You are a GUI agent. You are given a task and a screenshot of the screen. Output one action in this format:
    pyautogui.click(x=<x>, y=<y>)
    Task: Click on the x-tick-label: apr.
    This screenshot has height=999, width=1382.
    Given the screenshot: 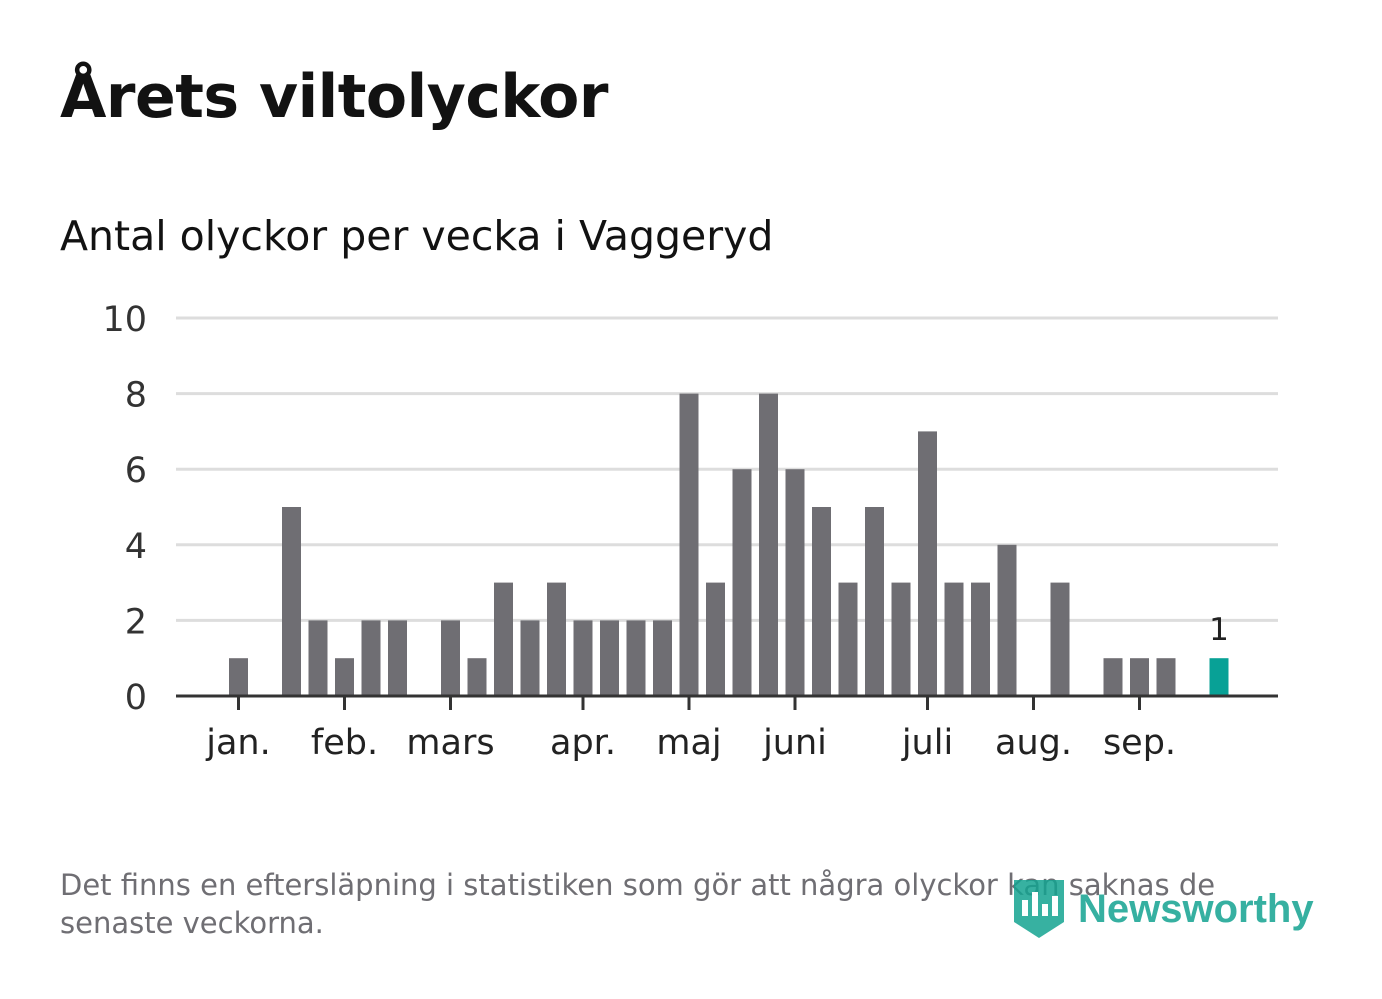 What is the action you would take?
    pyautogui.click(x=583, y=743)
    